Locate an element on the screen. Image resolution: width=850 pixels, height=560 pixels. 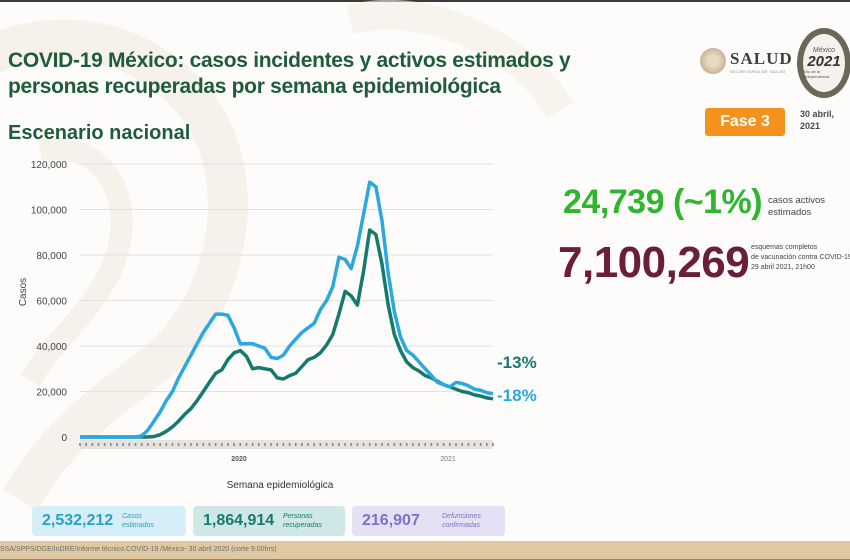
recovered-label-line-2: recuperadas is located at coordinates (302, 525).